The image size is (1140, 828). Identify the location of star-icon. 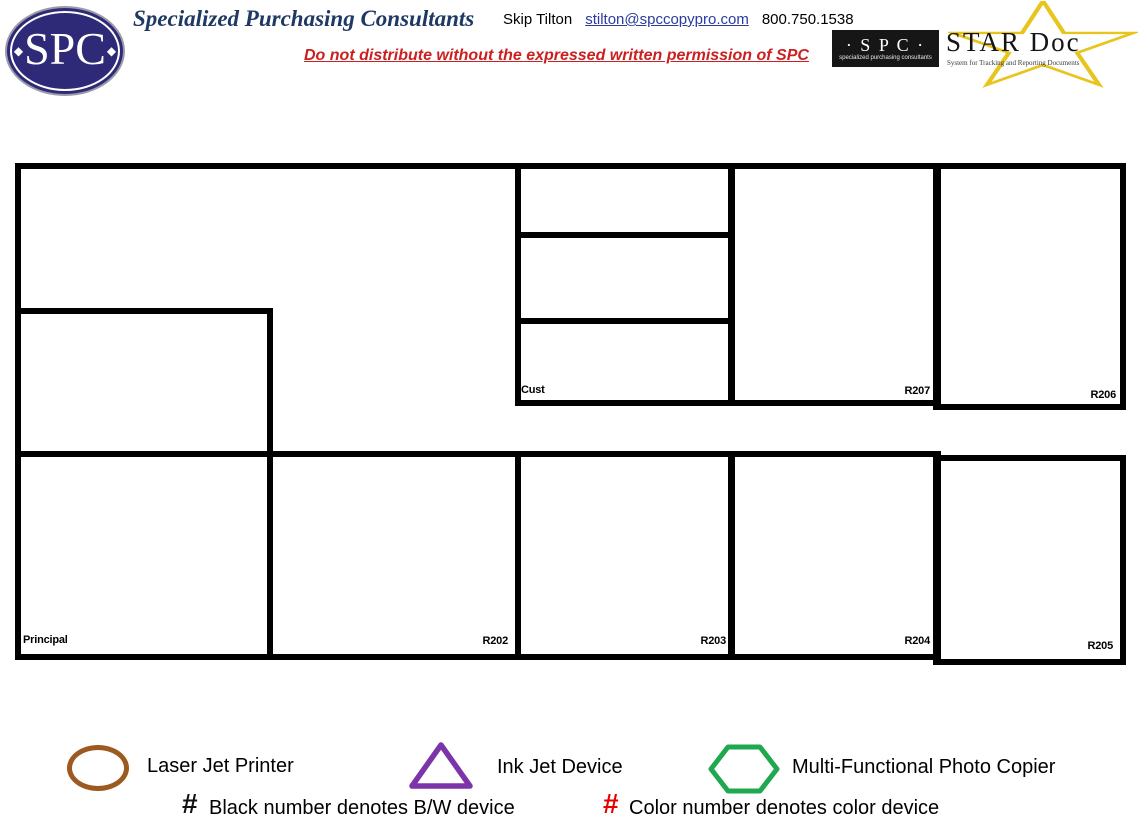
(1043, 44).